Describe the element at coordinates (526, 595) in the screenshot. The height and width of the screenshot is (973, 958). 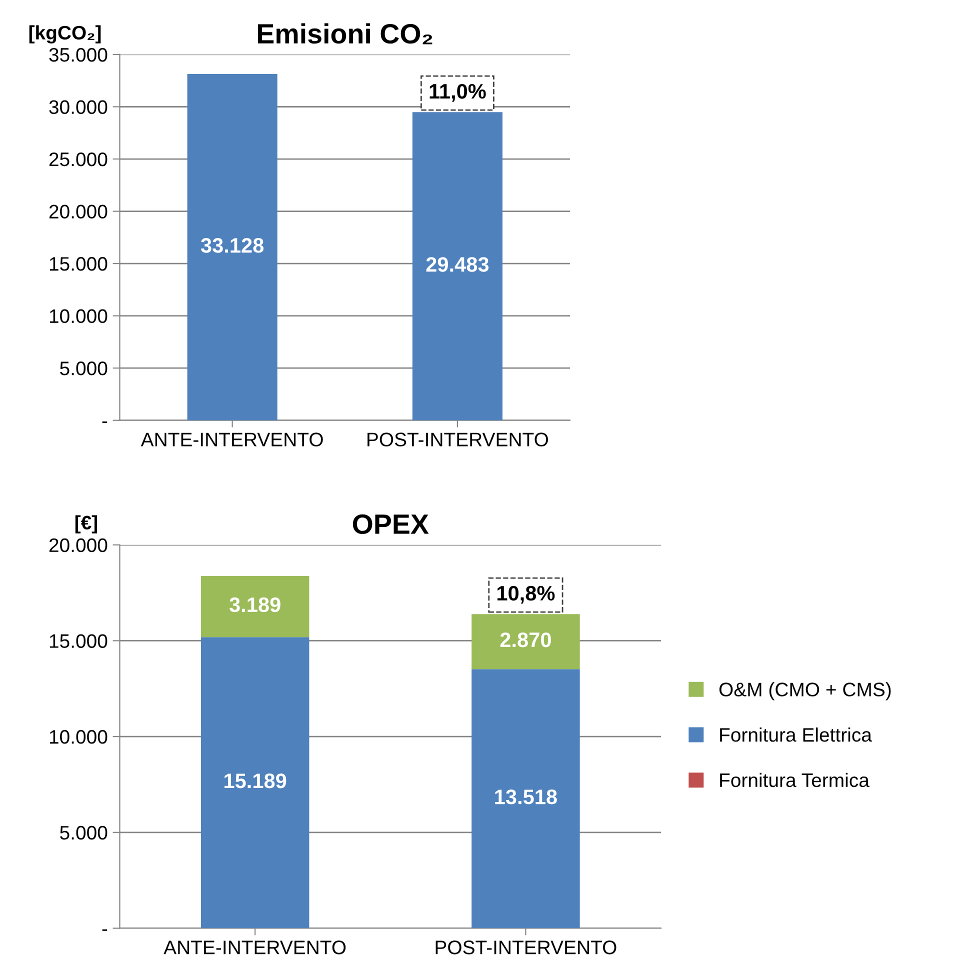
I see `annotation: 10,8%` at that location.